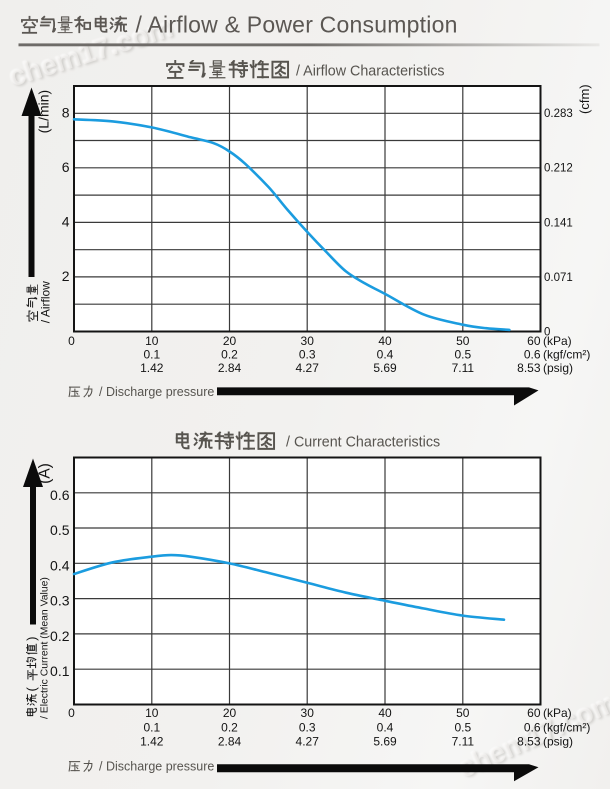  I want to click on svg-text: 0.071, so click(558, 278).